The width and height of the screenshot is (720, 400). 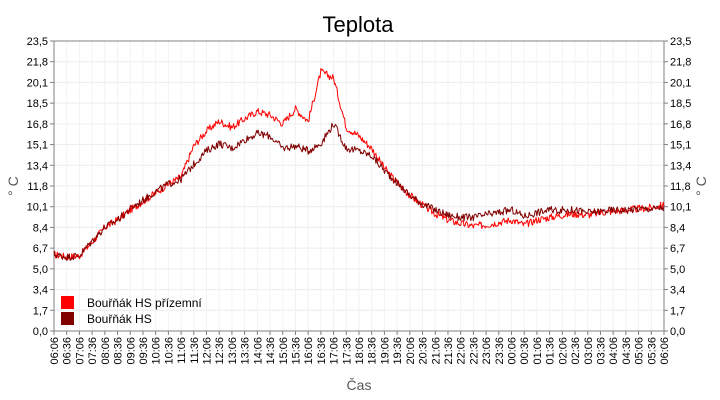 I want to click on x-tick-label: 01:06, so click(x=538, y=351).